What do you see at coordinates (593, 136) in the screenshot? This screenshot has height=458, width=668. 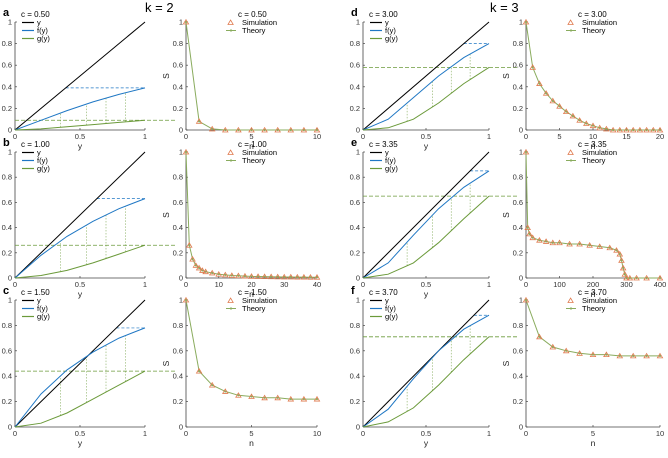 I see `panel-d-right-xtick-label: 10` at bounding box center [593, 136].